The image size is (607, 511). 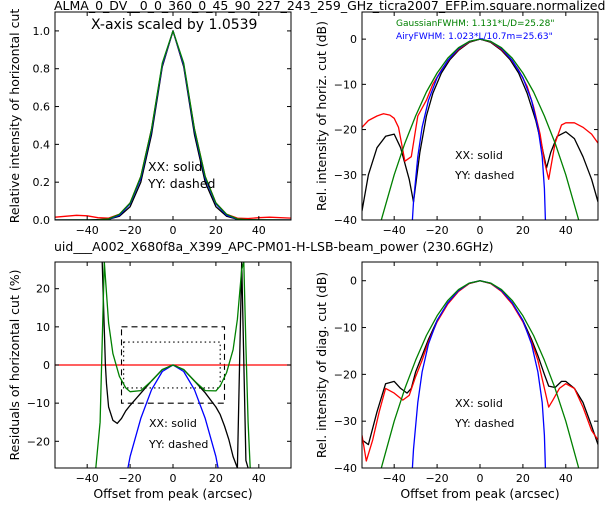 I want to click on y-tick-label: 0.8, so click(x=42, y=69).